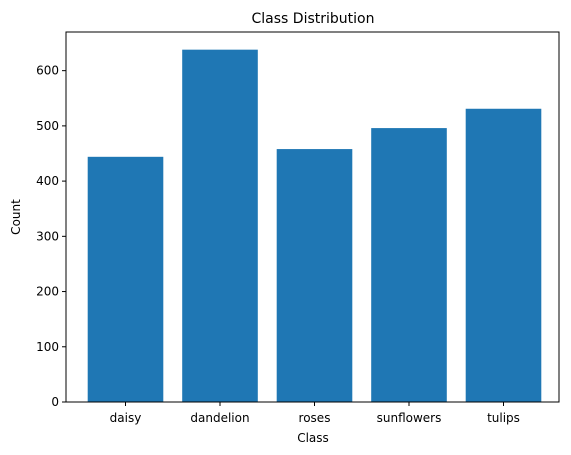  Describe the element at coordinates (47, 292) in the screenshot. I see `y-tick-label: 200` at that location.